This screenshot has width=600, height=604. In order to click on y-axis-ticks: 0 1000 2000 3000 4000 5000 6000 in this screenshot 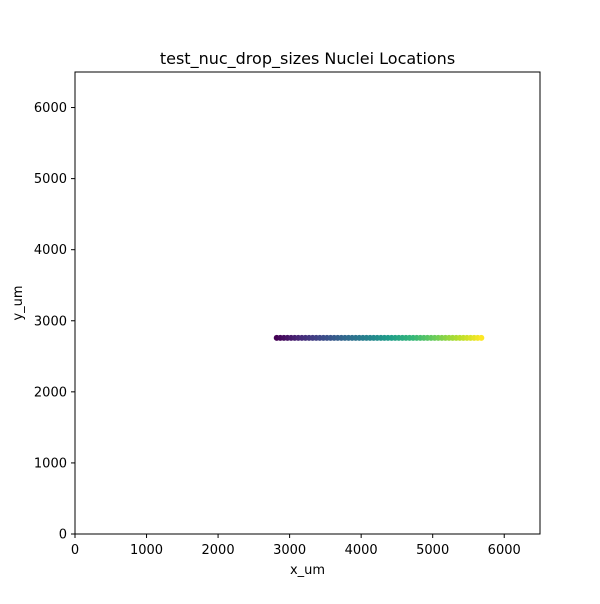, I will do `click(54, 322)`.